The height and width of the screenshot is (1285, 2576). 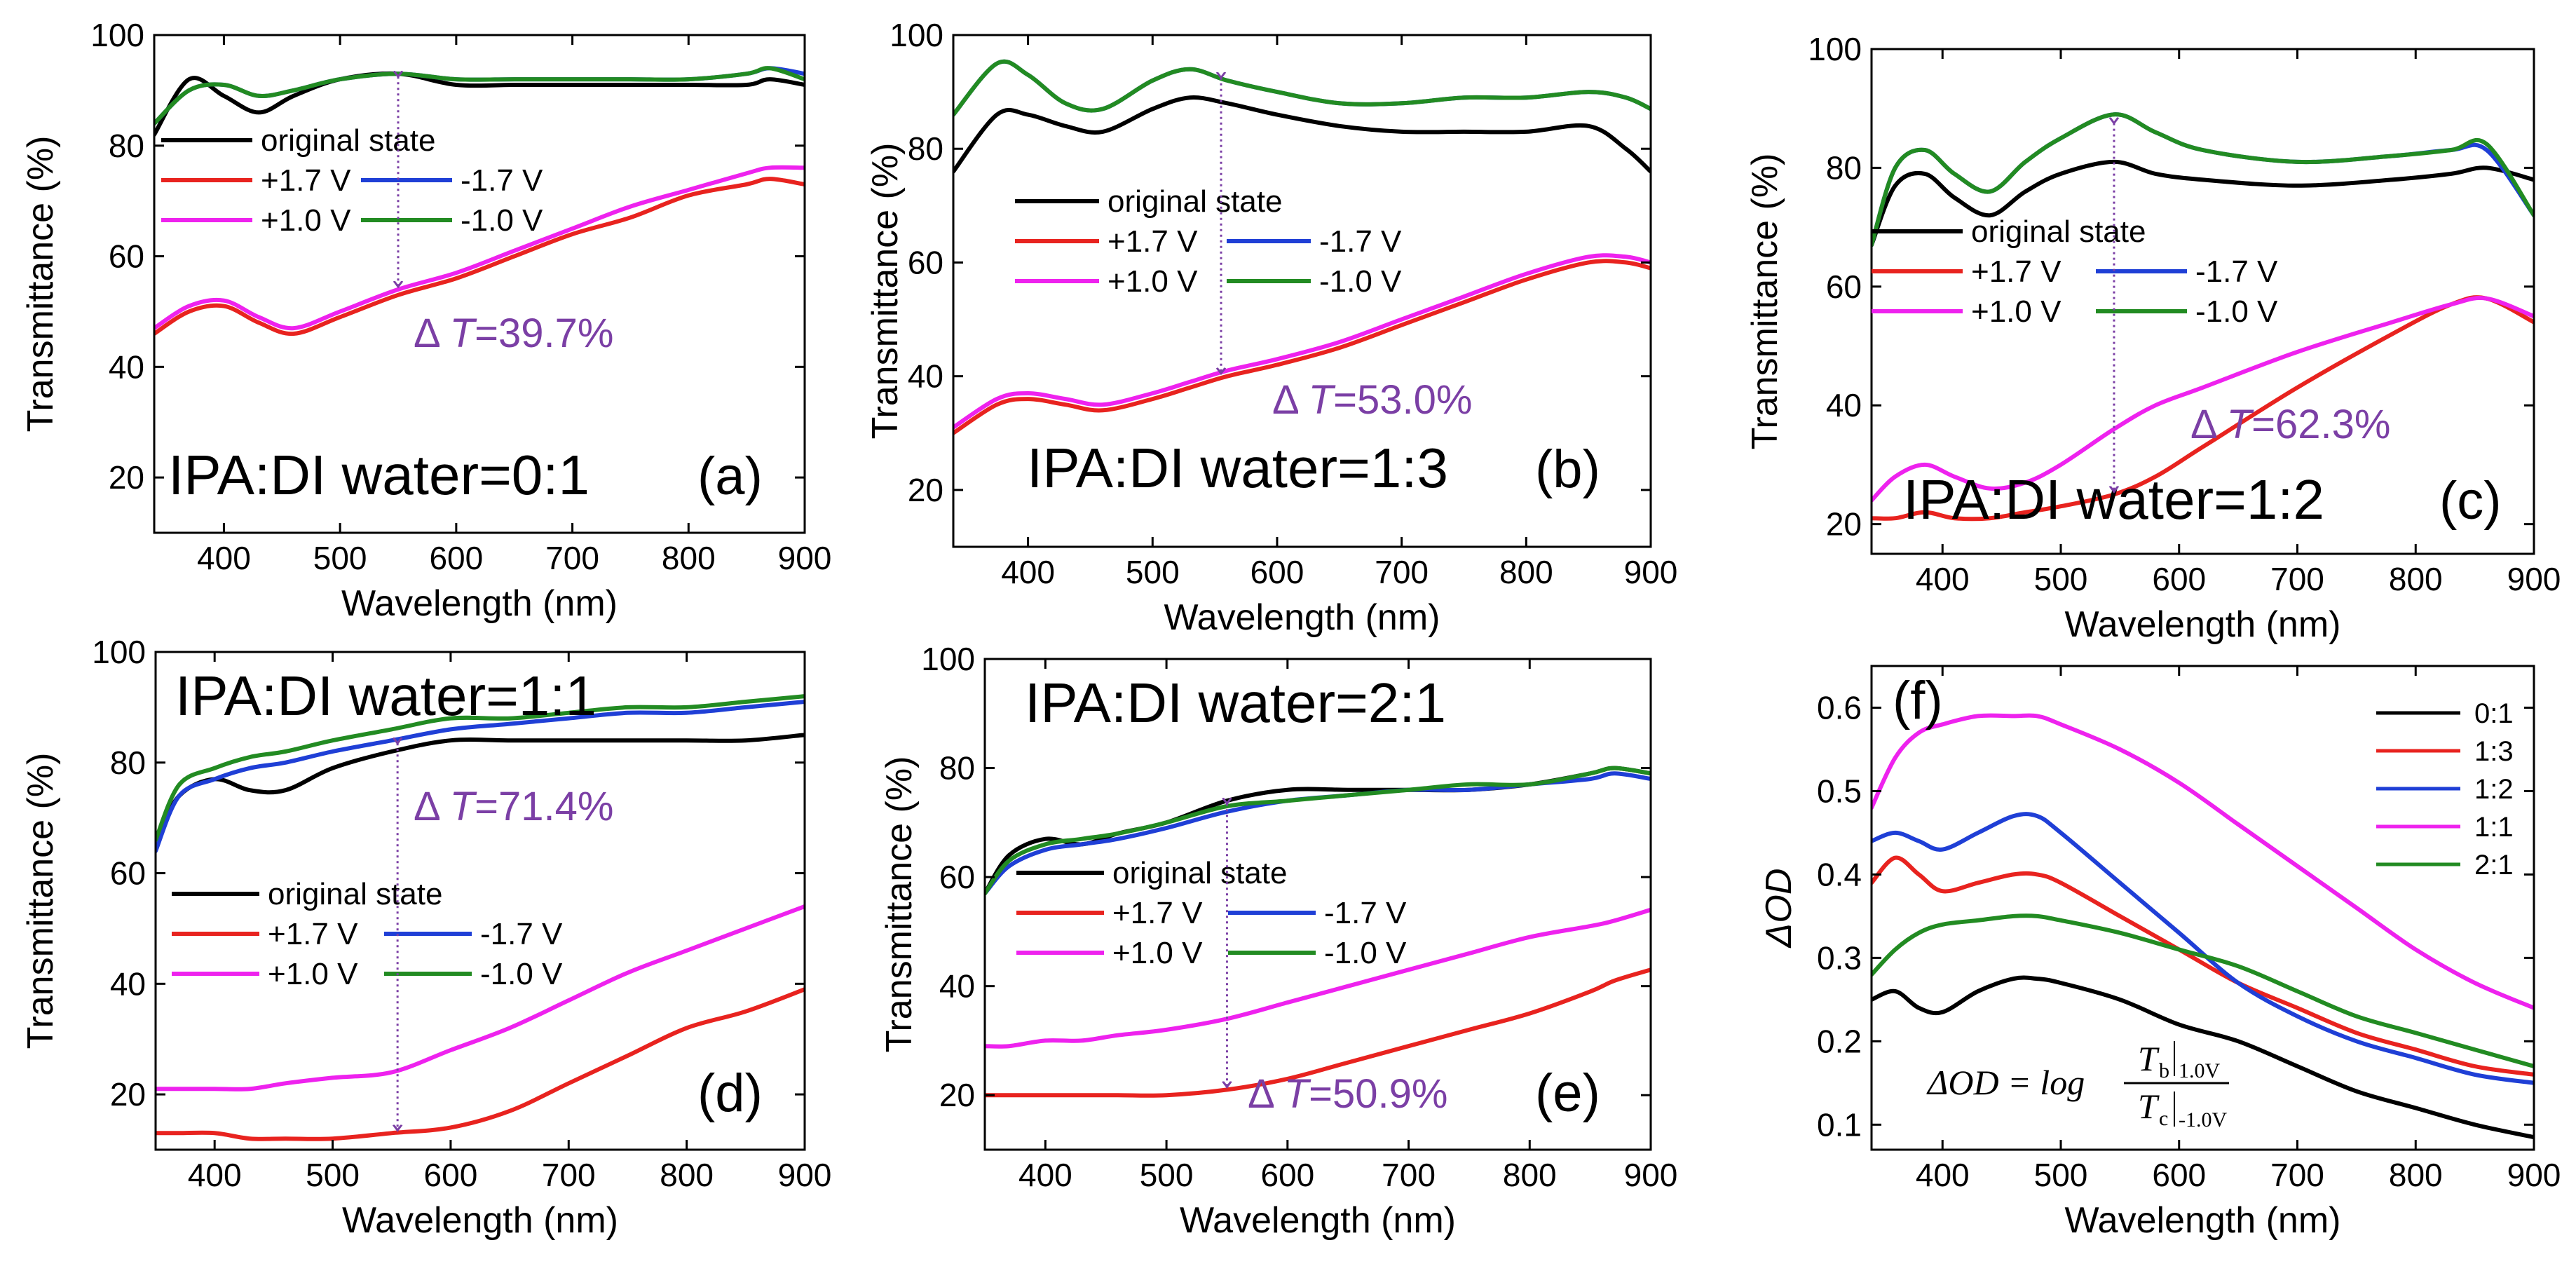 I want to click on y-tick-label: 0.1, so click(x=1839, y=1124).